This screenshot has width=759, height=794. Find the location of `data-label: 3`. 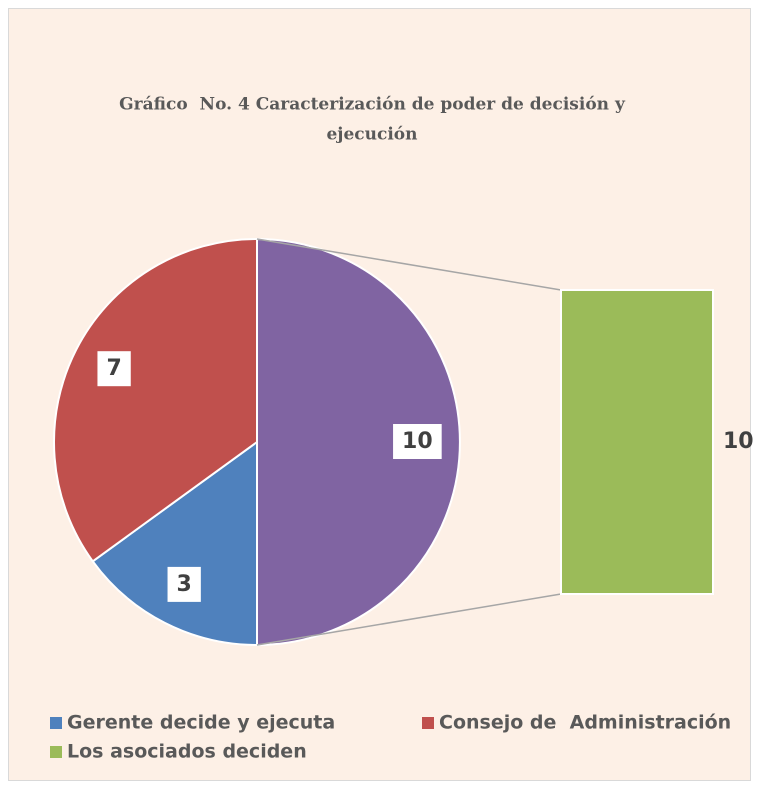

data-label: 3 is located at coordinates (184, 584).